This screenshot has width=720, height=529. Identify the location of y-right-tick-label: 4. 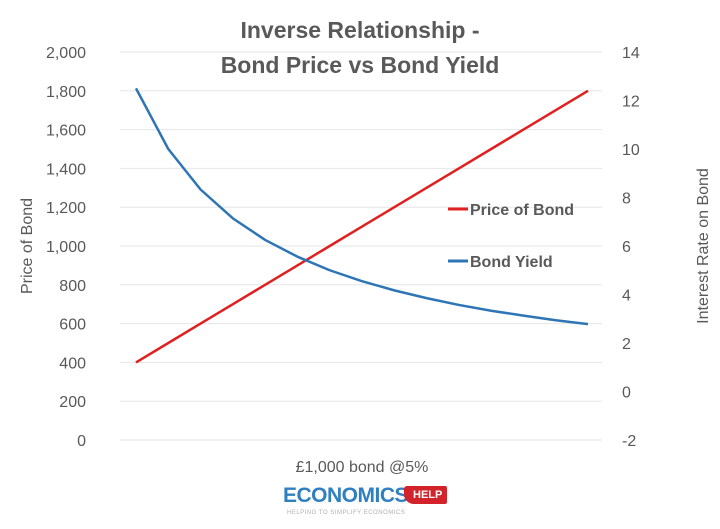
(626, 296).